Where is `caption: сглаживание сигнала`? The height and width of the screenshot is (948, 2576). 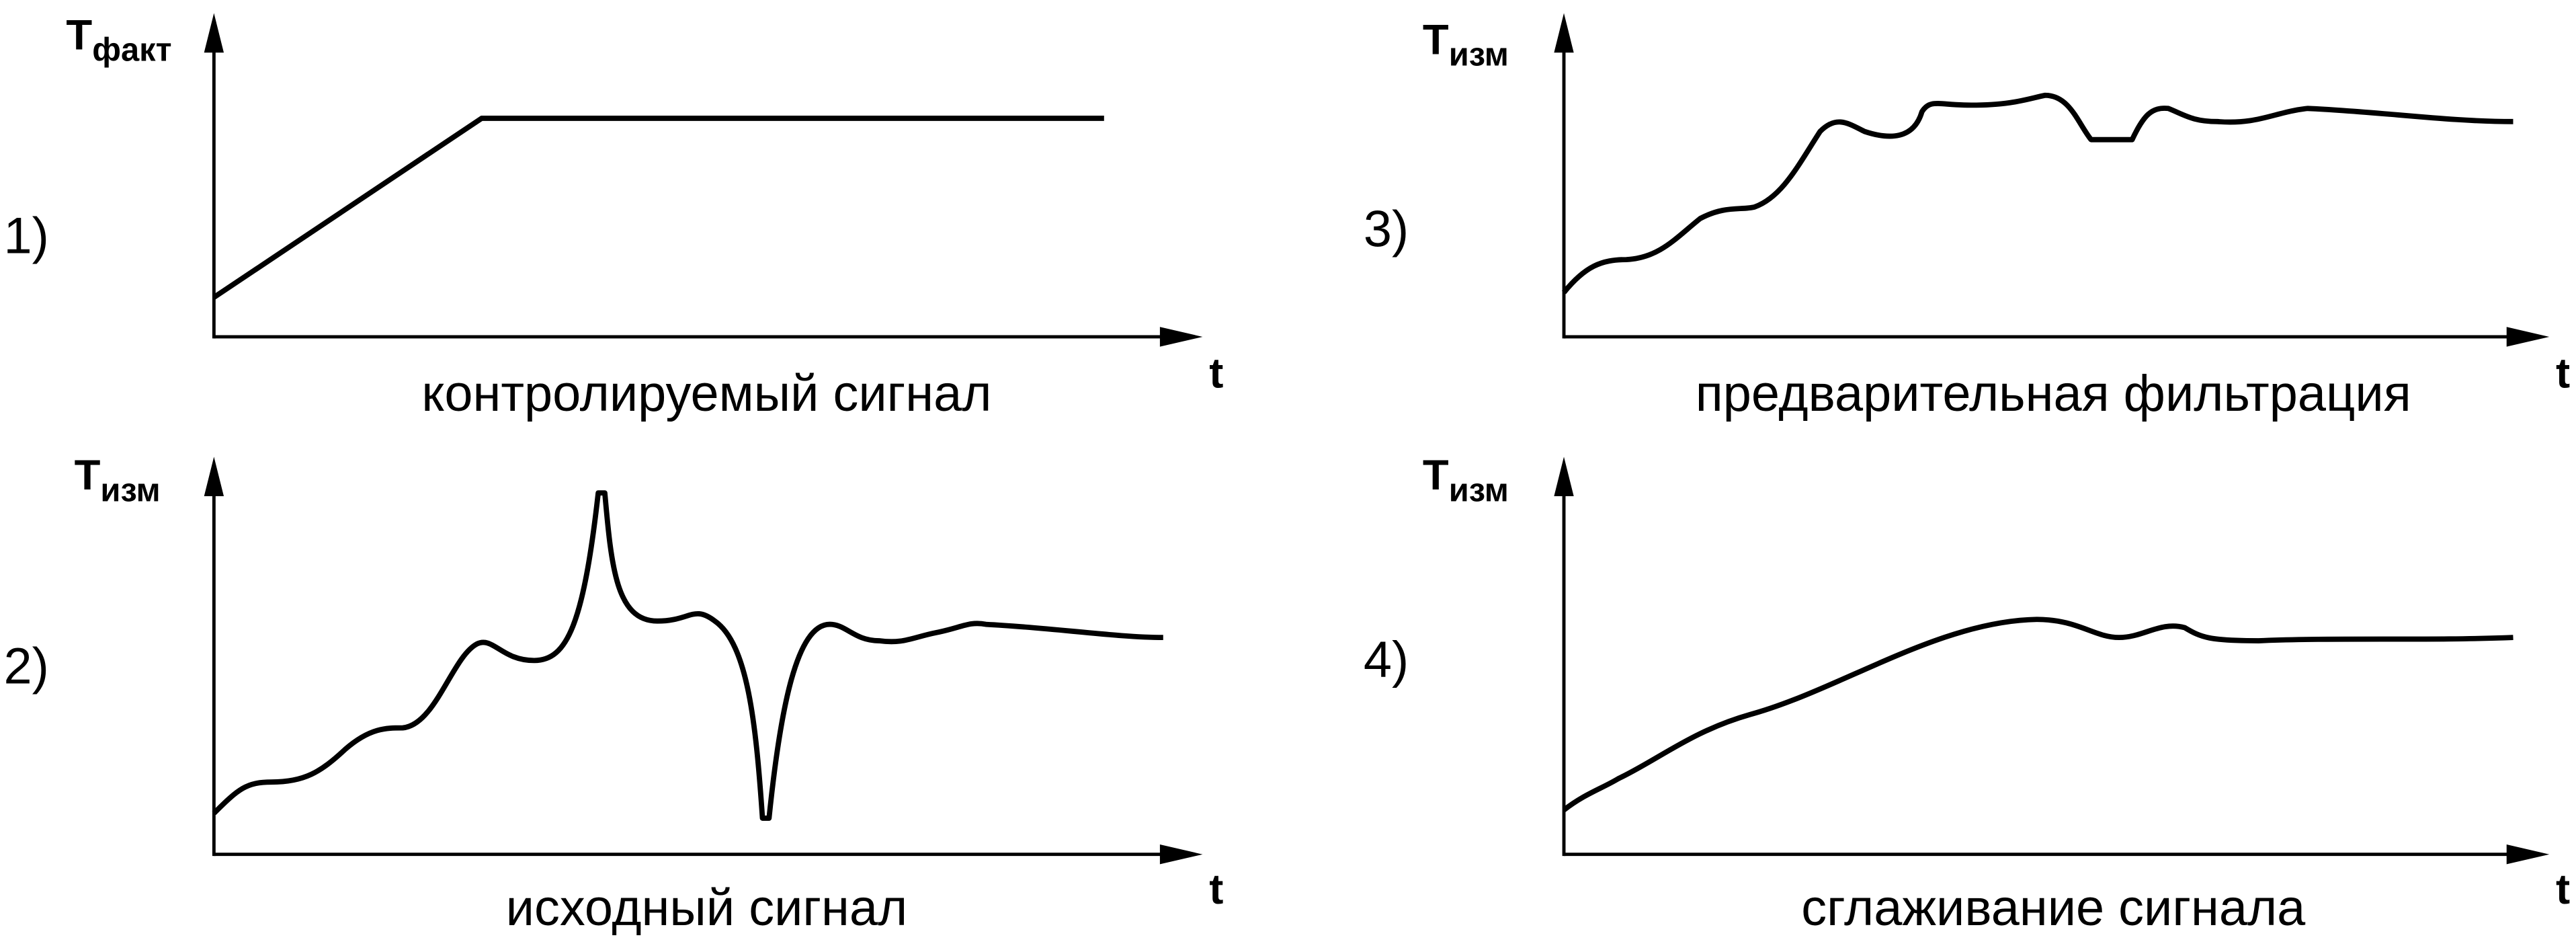 caption: сглаживание сигнала is located at coordinates (2053, 908).